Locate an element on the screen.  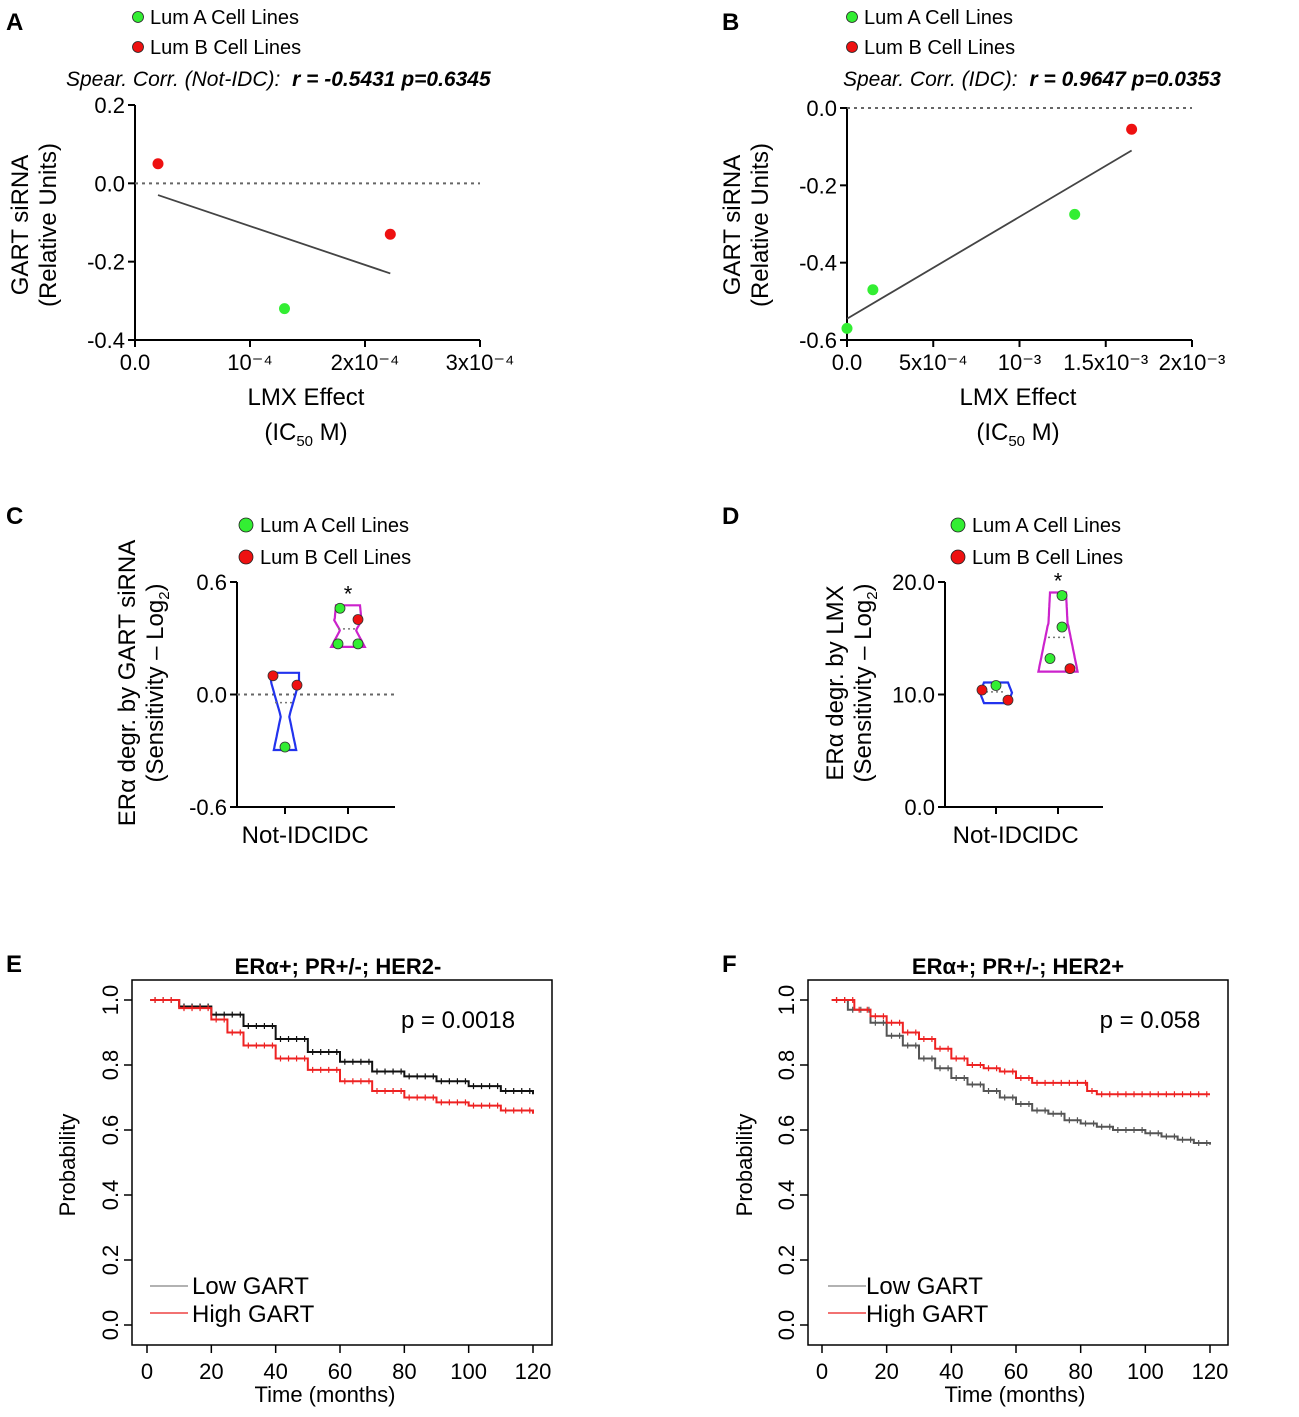
panel-letter-d: D is located at coordinates (730, 516).